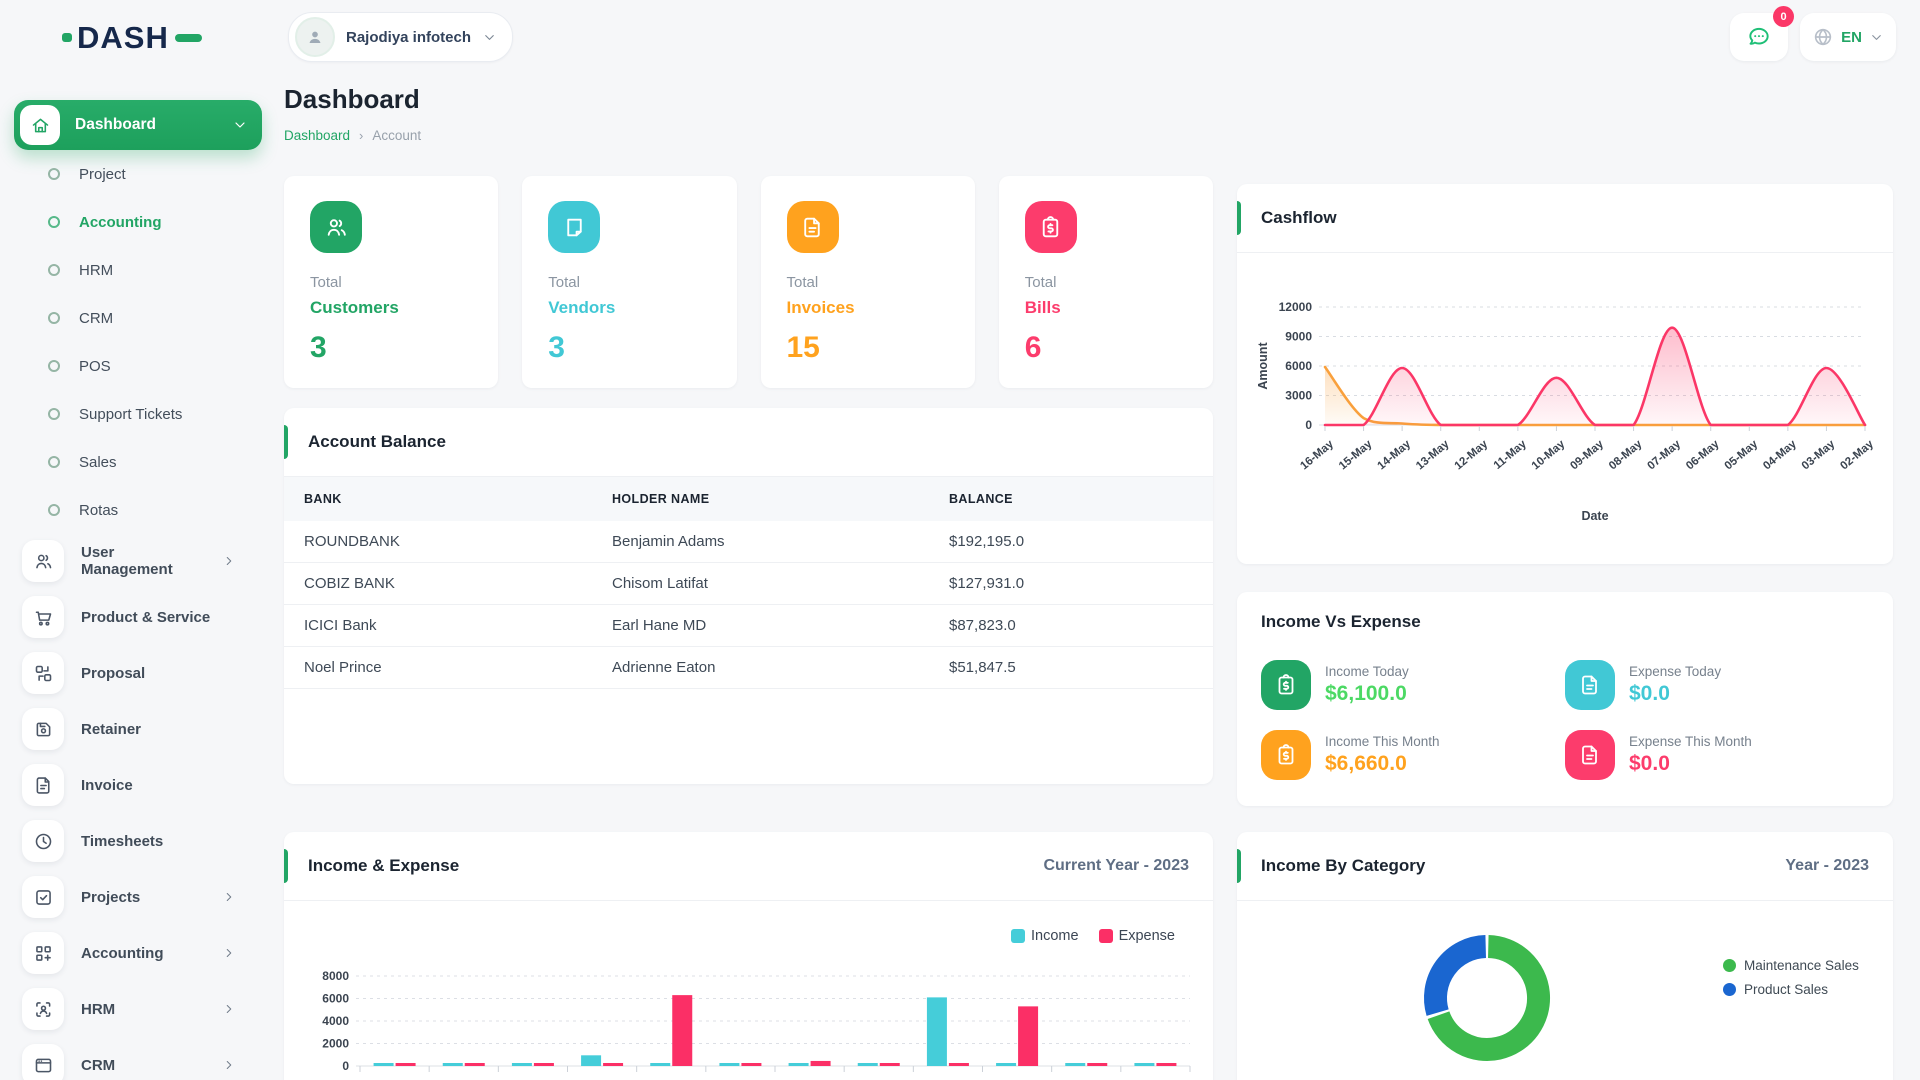  I want to click on home-icon, so click(40, 125).